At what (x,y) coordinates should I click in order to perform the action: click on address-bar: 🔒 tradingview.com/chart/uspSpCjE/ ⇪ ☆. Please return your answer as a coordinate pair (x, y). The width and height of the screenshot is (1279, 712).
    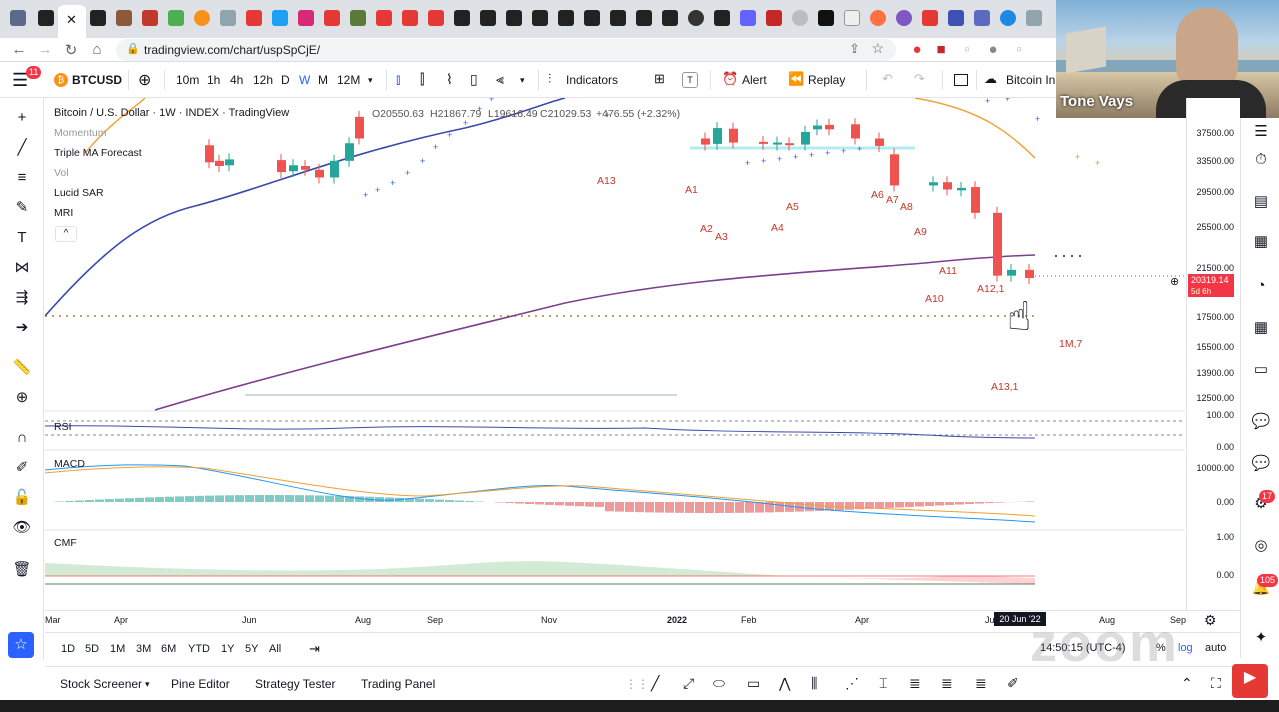
    Looking at the image, I should click on (506, 50).